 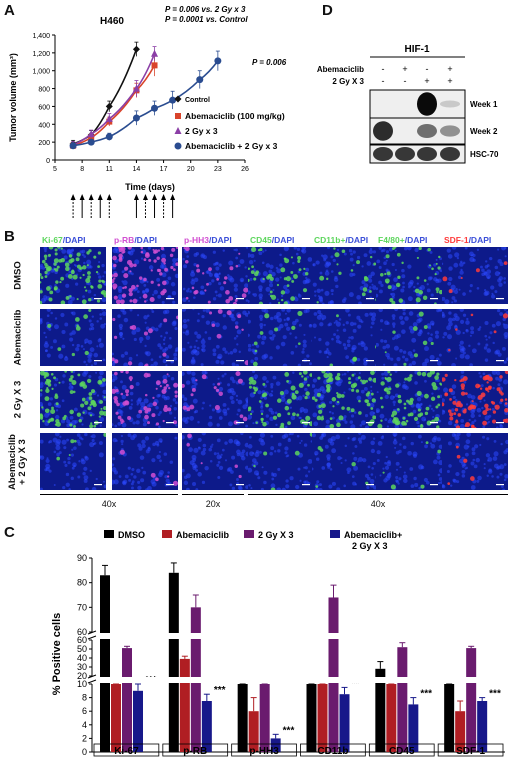 I want to click on y-tick-label: 0, so click(x=48, y=161).